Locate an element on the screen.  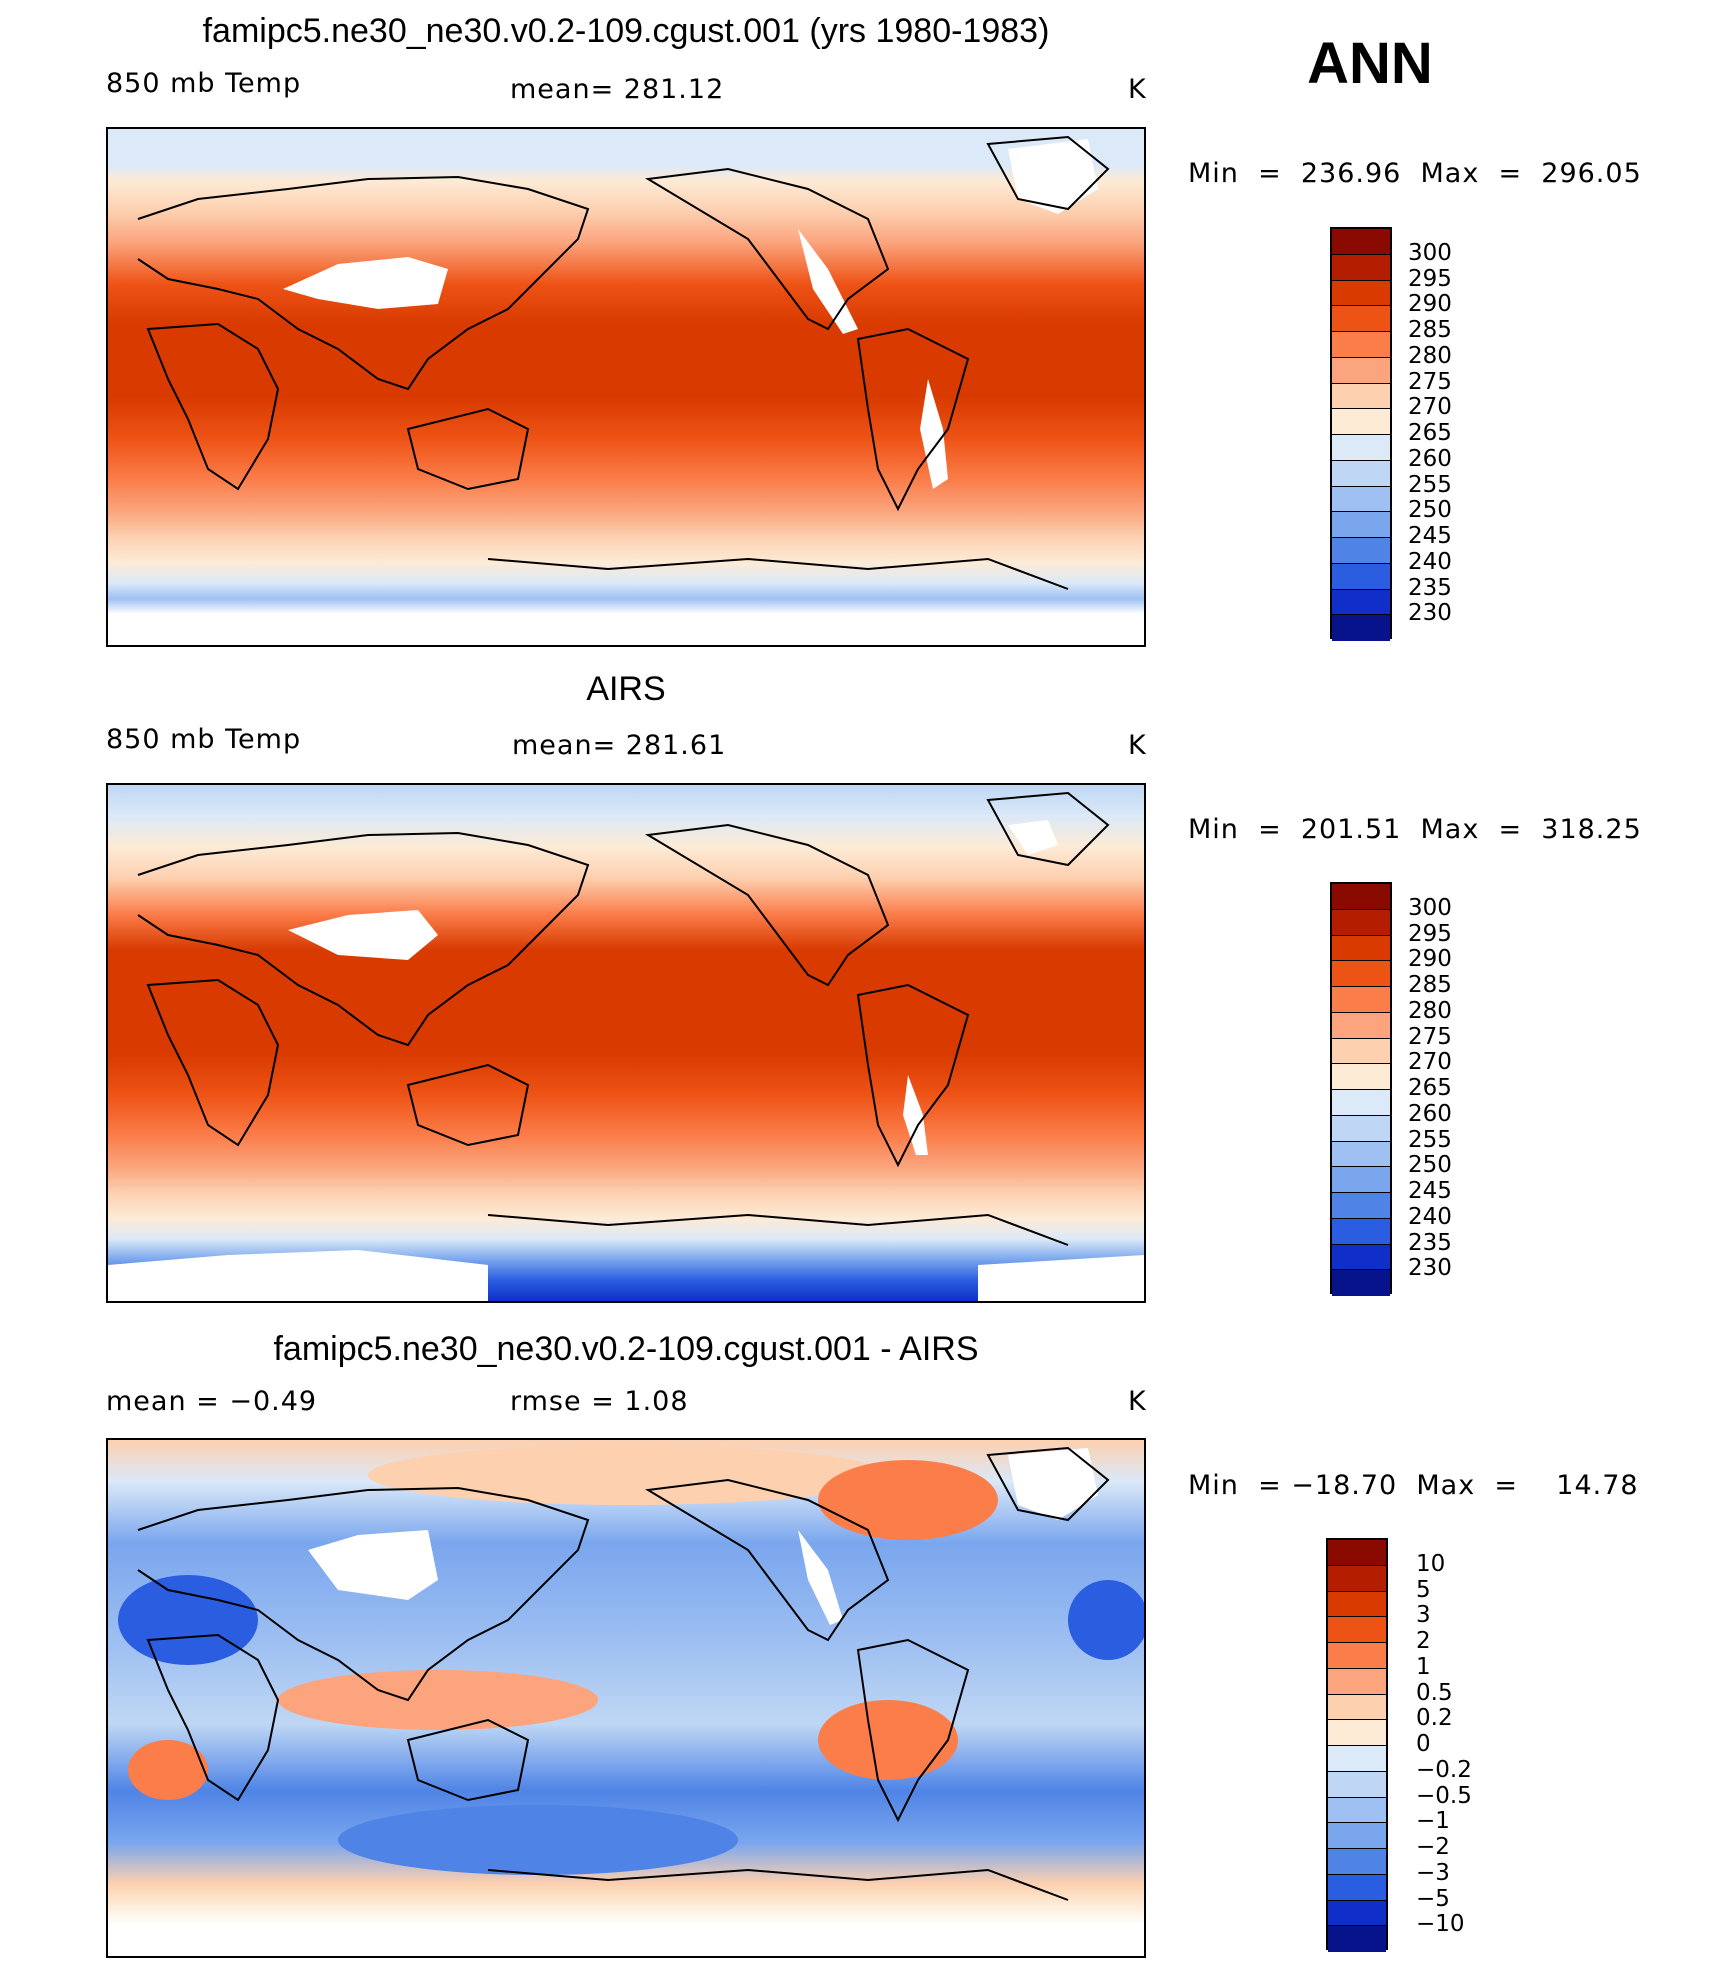
panel-2-units-label: K is located at coordinates (1137, 745).